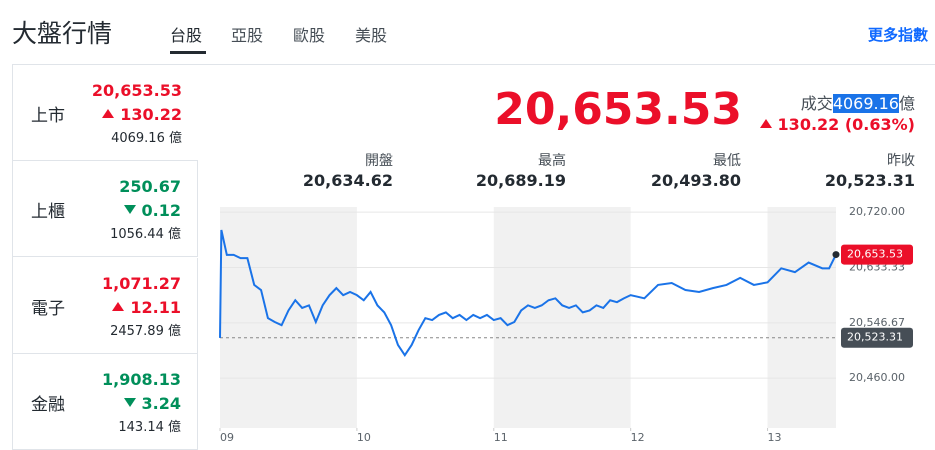  What do you see at coordinates (161, 403) in the screenshot?
I see `change-value: 3.24` at bounding box center [161, 403].